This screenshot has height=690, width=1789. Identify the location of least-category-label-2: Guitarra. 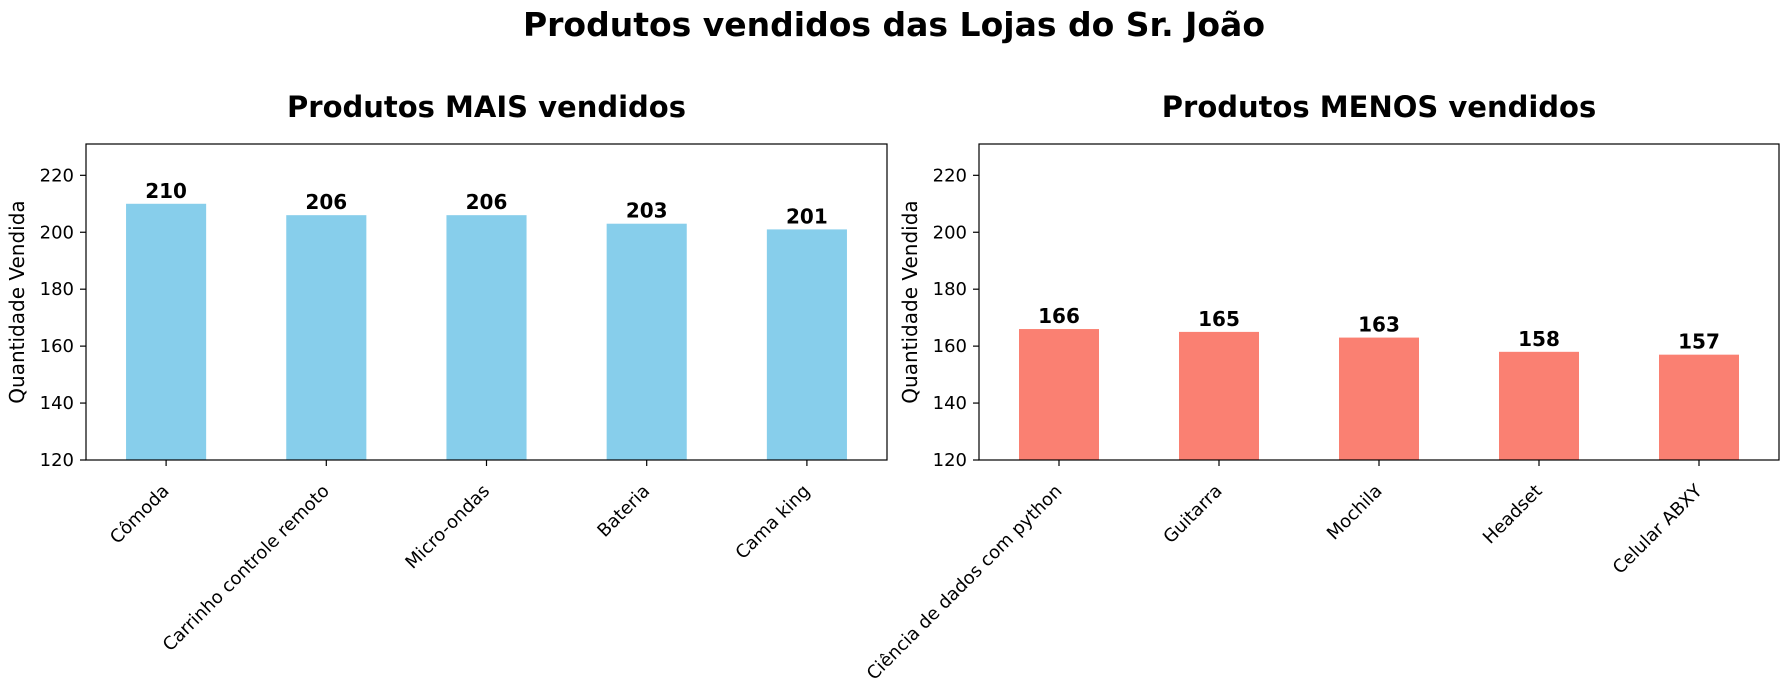
(1192, 514).